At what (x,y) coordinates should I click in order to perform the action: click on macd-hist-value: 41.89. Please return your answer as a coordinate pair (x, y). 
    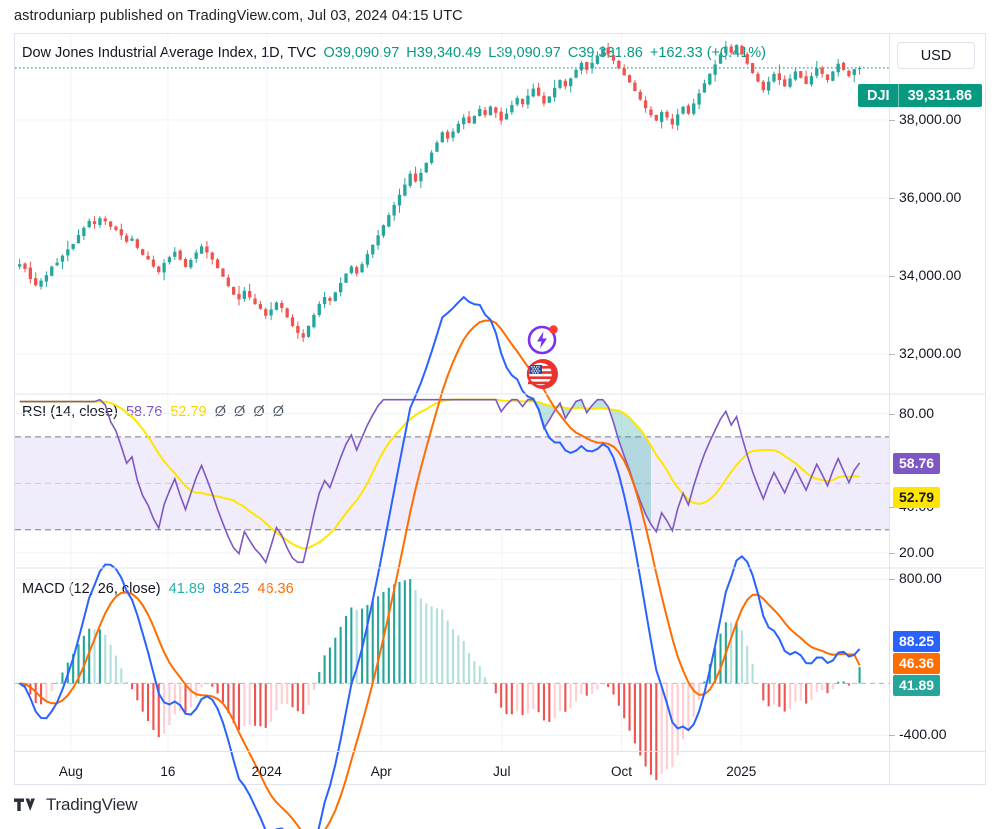
    Looking at the image, I should click on (186, 589).